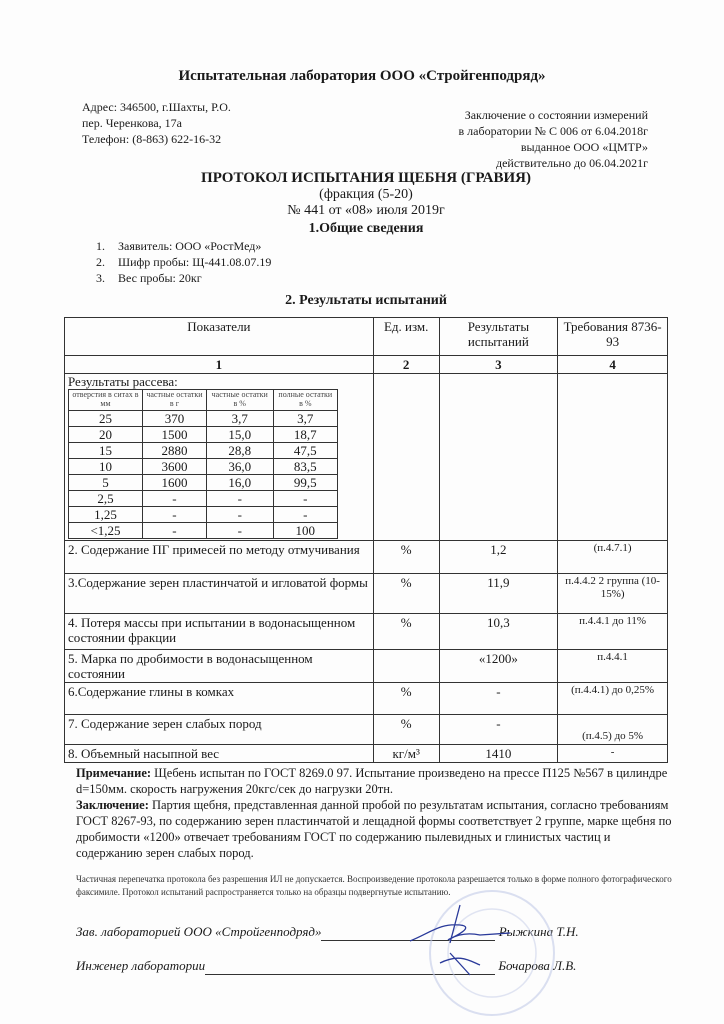  What do you see at coordinates (219, 698) in the screenshot?
I see `row-name: 6.Содержание глины в комках` at bounding box center [219, 698].